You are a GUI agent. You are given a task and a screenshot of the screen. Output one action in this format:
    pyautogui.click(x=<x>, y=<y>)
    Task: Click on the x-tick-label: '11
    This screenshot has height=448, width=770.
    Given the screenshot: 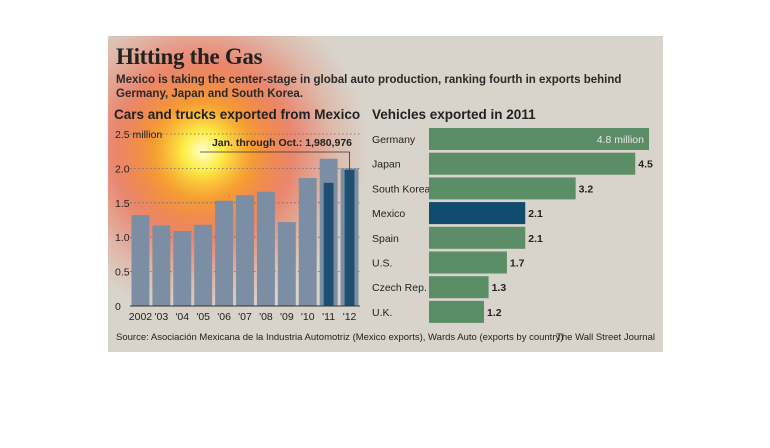 What is the action you would take?
    pyautogui.click(x=328, y=317)
    